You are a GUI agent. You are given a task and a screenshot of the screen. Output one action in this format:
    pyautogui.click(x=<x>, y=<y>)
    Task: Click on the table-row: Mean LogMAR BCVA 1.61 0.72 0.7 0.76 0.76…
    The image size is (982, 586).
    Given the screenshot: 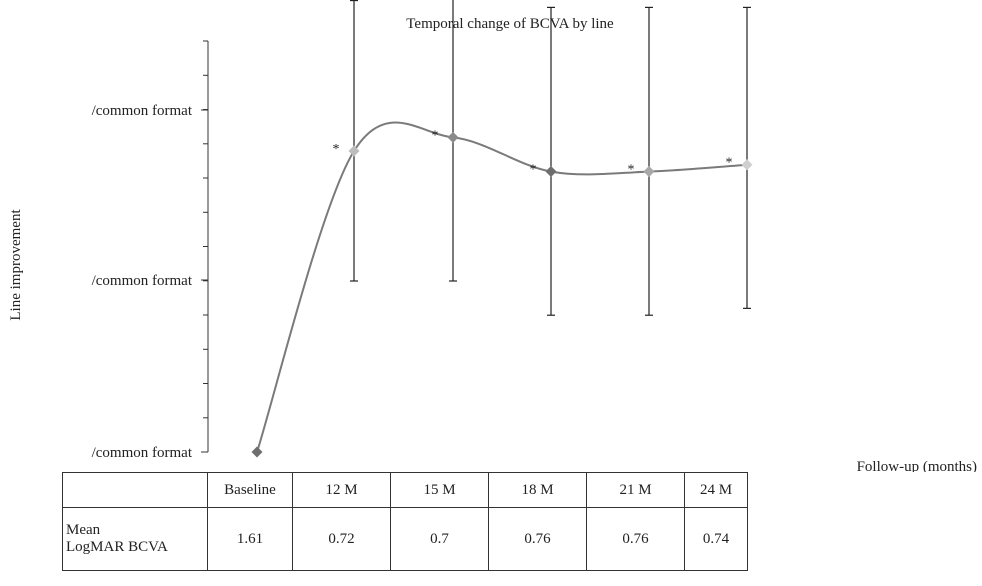 What is the action you would take?
    pyautogui.click(x=405, y=539)
    